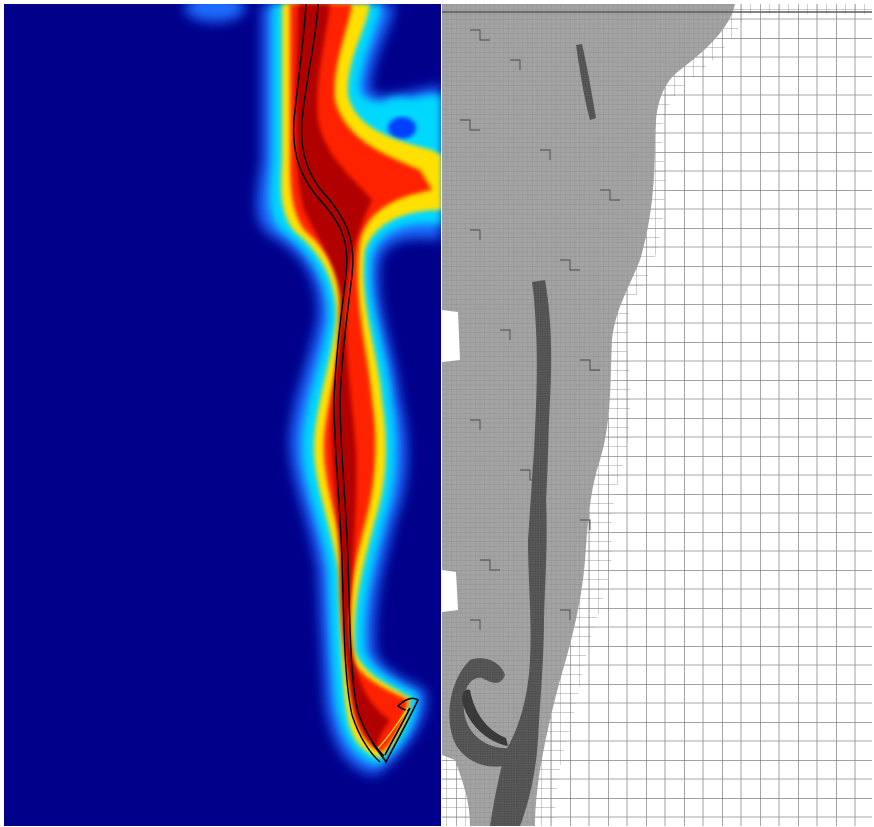  What do you see at coordinates (342, 380) in the screenshot?
I see `interface-line-b` at bounding box center [342, 380].